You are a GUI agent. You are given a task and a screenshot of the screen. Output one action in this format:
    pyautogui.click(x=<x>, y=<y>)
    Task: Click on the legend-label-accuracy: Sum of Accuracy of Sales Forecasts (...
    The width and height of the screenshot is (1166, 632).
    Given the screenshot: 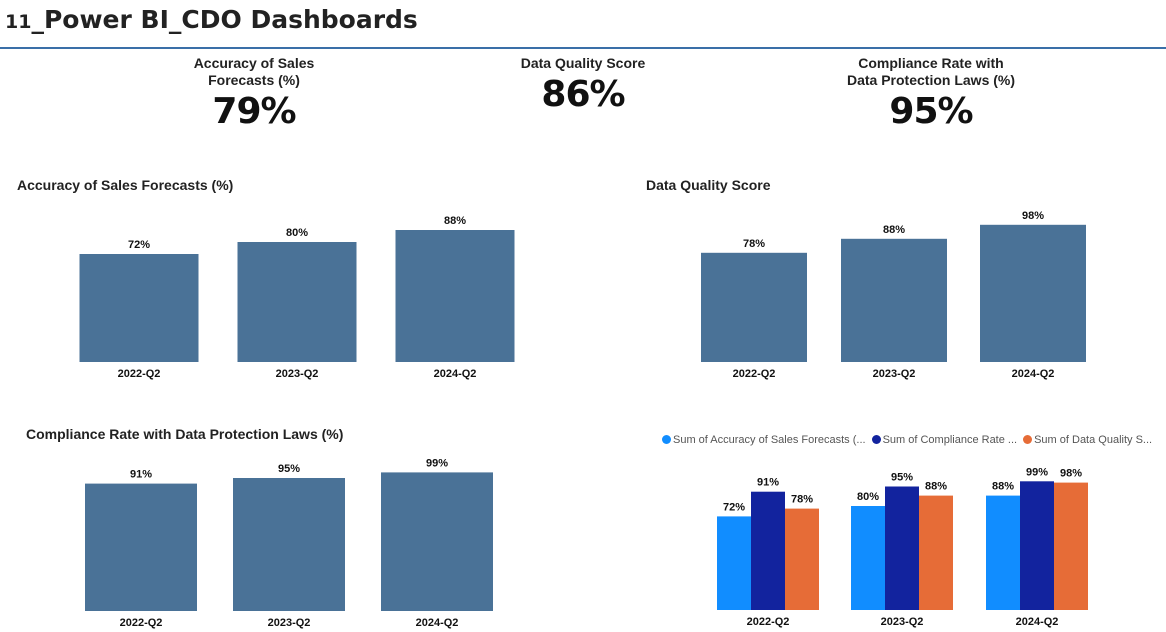 What is the action you would take?
    pyautogui.click(x=769, y=440)
    